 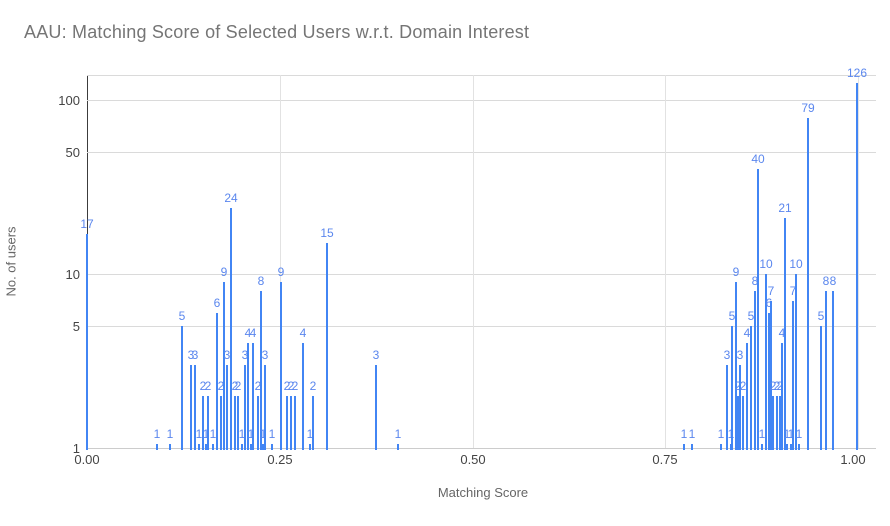 What do you see at coordinates (72, 274) in the screenshot?
I see `y-tick-label: 10` at bounding box center [72, 274].